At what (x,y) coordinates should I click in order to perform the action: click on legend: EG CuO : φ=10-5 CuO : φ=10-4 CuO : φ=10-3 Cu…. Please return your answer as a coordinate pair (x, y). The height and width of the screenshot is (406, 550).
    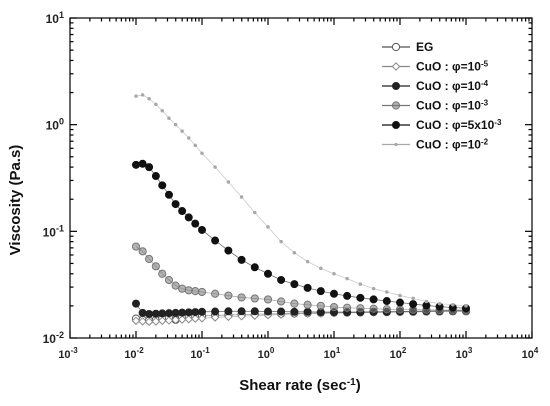
    Looking at the image, I should click on (442, 96).